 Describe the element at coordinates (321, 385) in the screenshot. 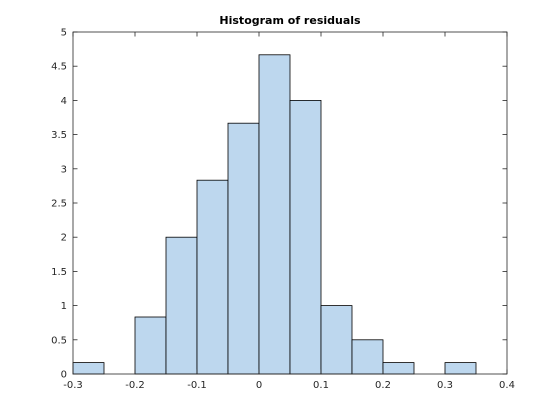

I see `x-tick-label: 0.1` at that location.